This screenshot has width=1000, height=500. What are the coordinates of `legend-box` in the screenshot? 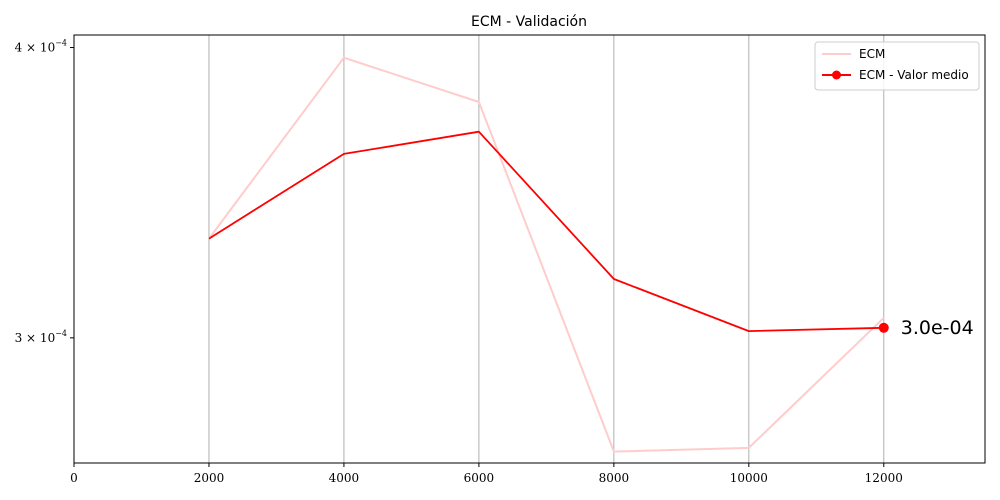 It's located at (897, 66).